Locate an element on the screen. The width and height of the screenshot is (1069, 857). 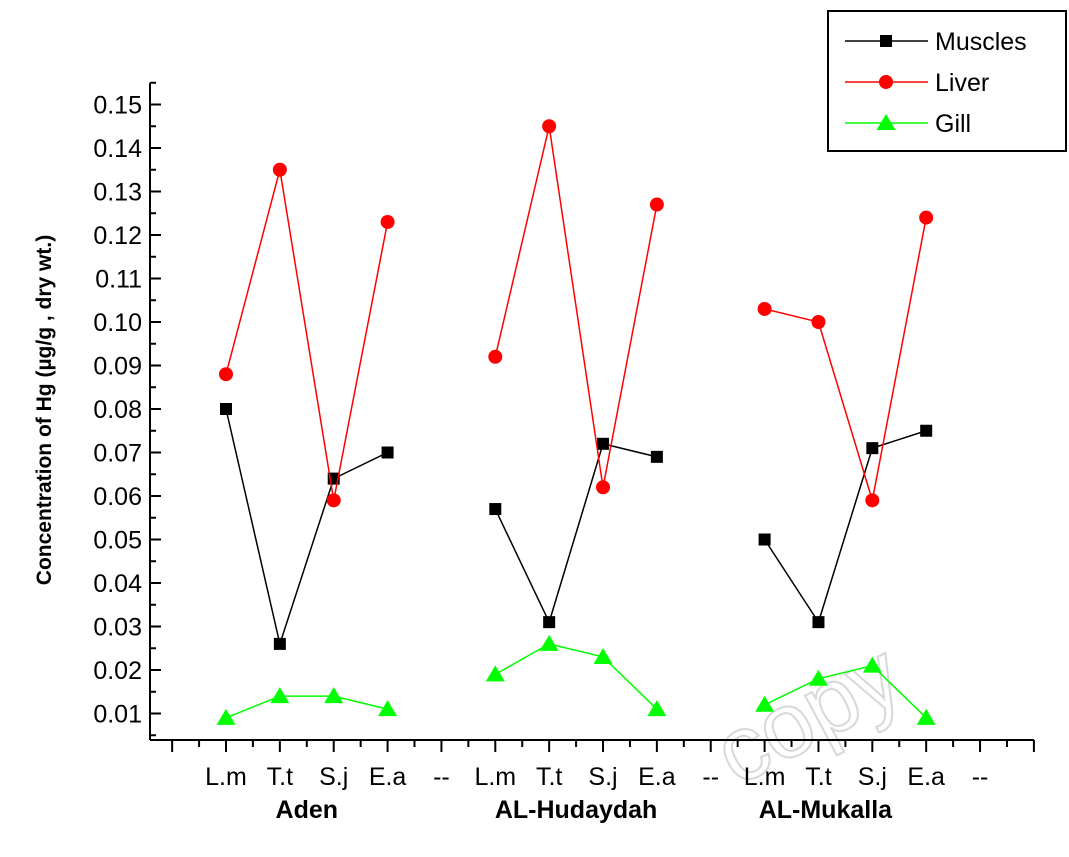
y-tick-label: 0.09 is located at coordinates (117, 367).